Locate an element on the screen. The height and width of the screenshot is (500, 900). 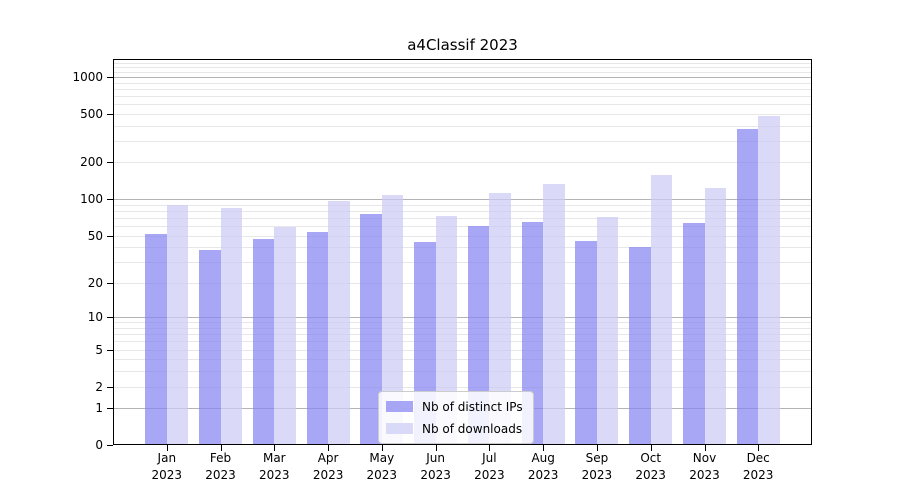
x-tick-label-sep: Sep 2023 is located at coordinates (597, 466).